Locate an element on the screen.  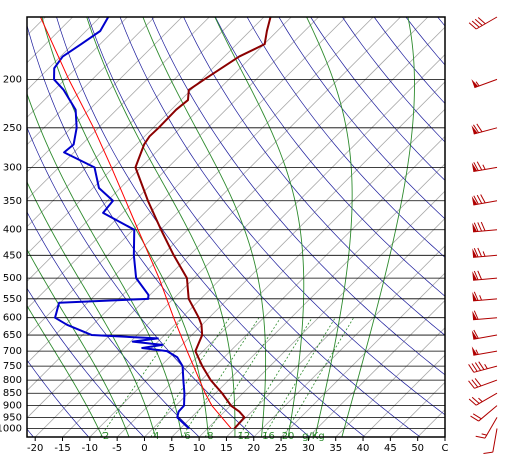
y-tick-label: 550 is located at coordinates (12, 299).